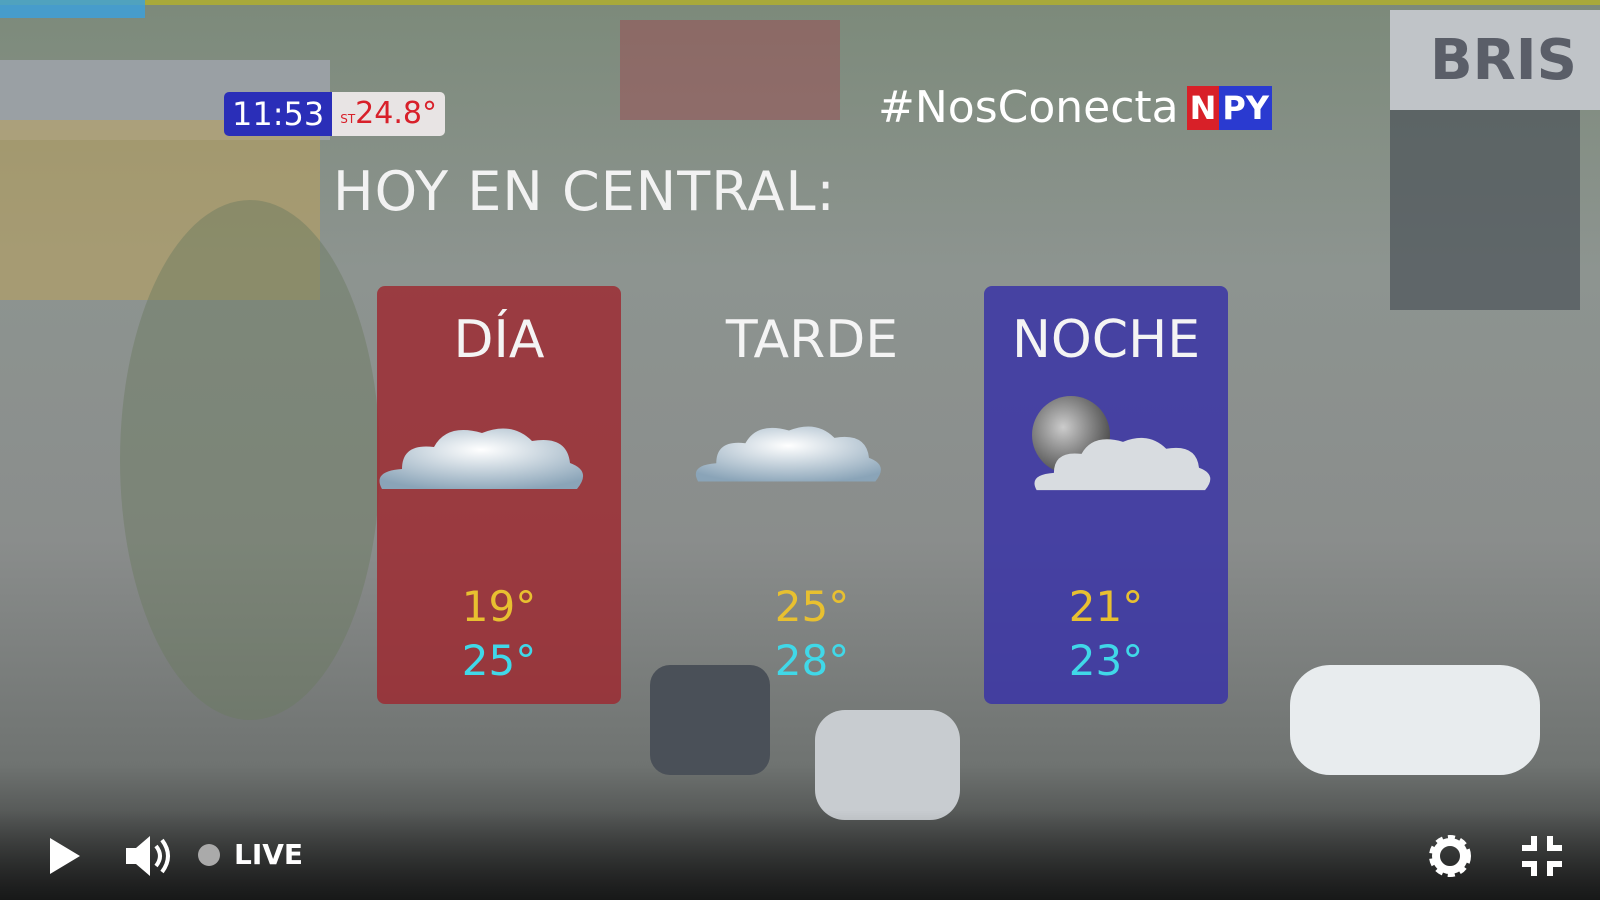 The image size is (1600, 900). Describe the element at coordinates (1485, 210) in the screenshot. I see `storefront` at that location.